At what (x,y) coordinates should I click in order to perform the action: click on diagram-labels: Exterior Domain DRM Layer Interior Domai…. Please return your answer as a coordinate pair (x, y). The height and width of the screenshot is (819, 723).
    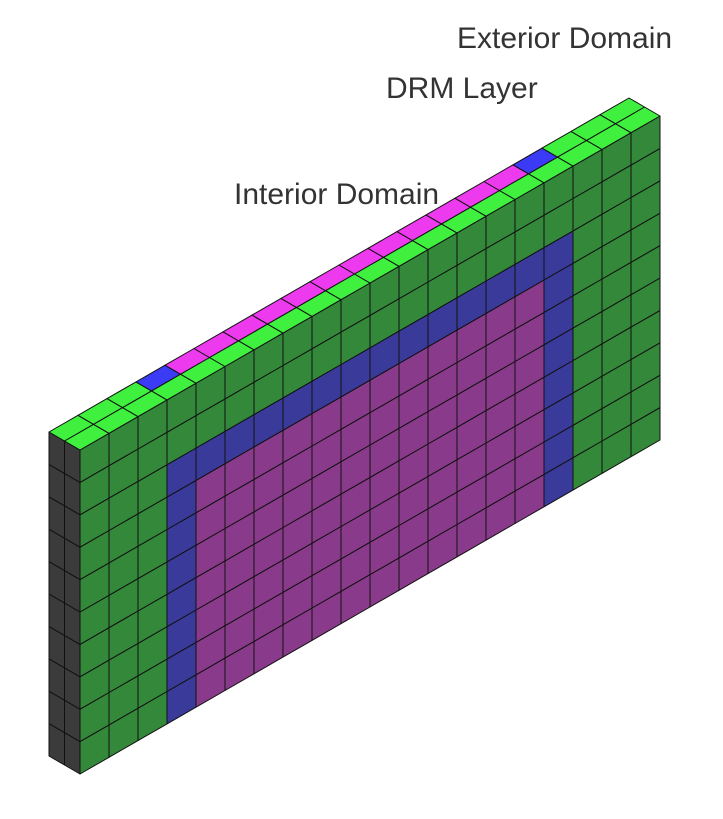
    Looking at the image, I should click on (453, 116).